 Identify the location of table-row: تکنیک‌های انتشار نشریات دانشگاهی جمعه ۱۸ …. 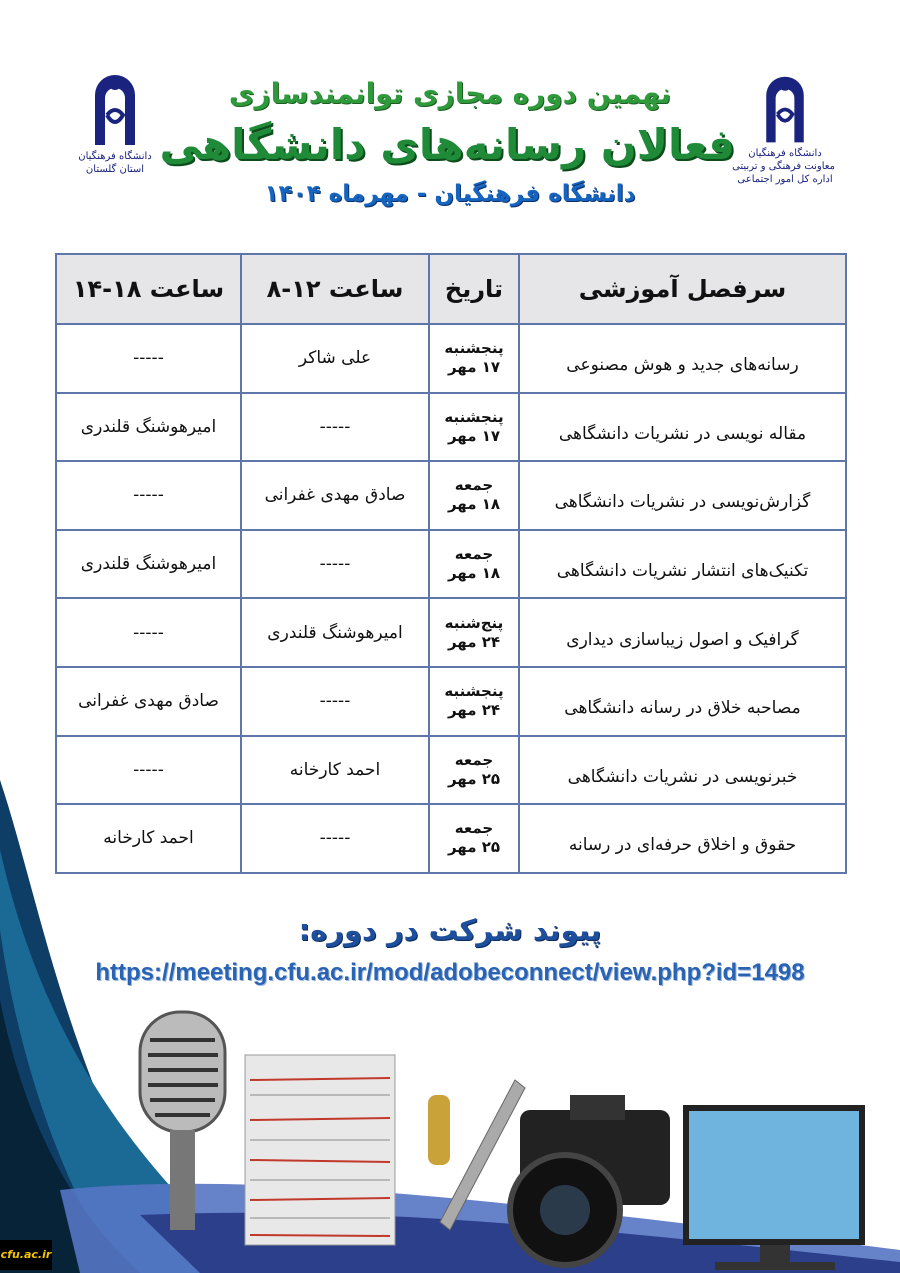
(451, 564).